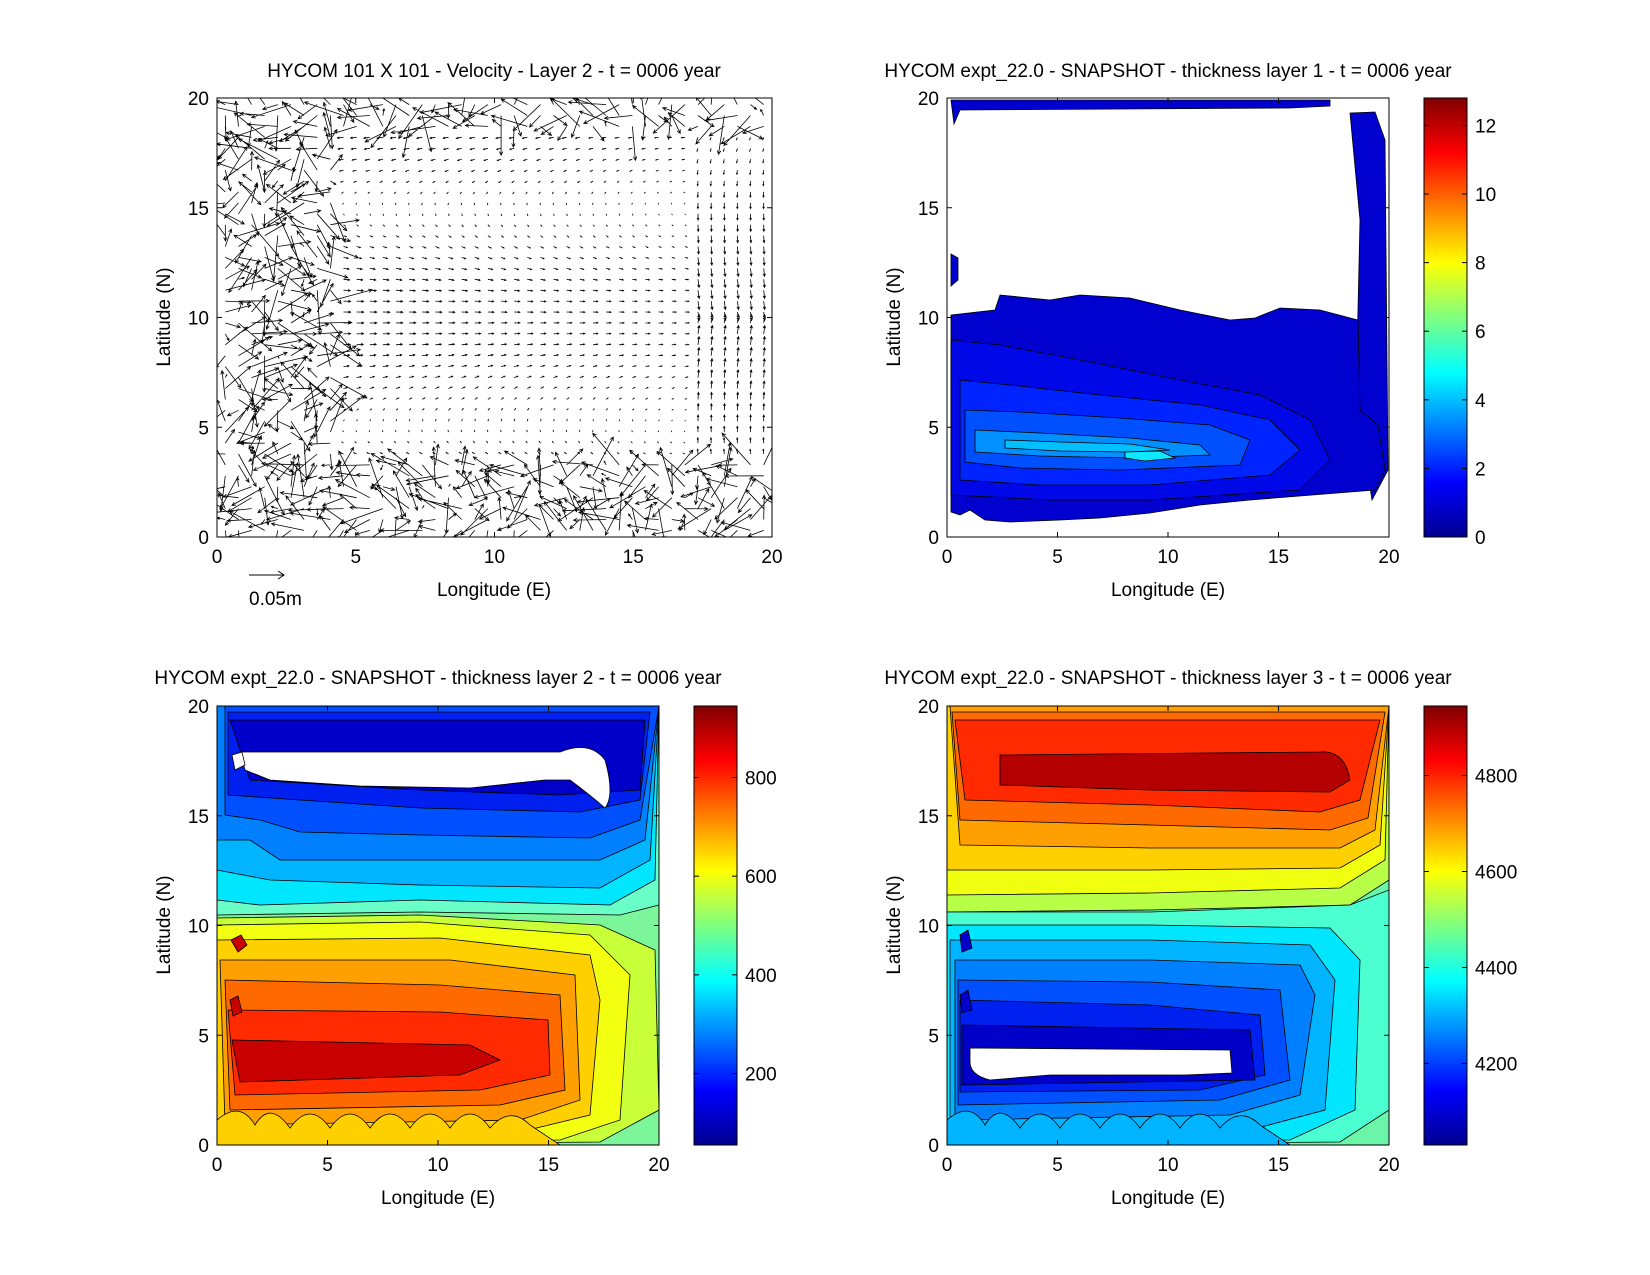 The height and width of the screenshot is (1275, 1650). I want to click on colorbar-tick-label: 12, so click(1485, 126).